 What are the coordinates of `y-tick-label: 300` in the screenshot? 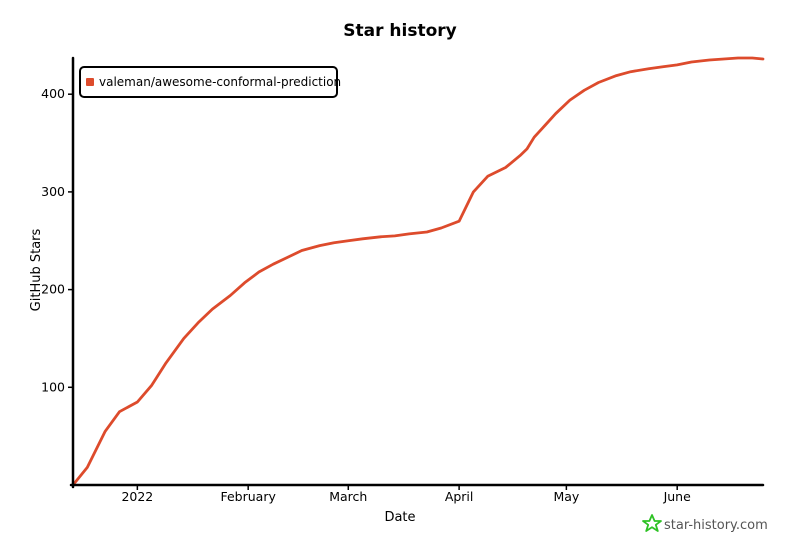 It's located at (53, 191).